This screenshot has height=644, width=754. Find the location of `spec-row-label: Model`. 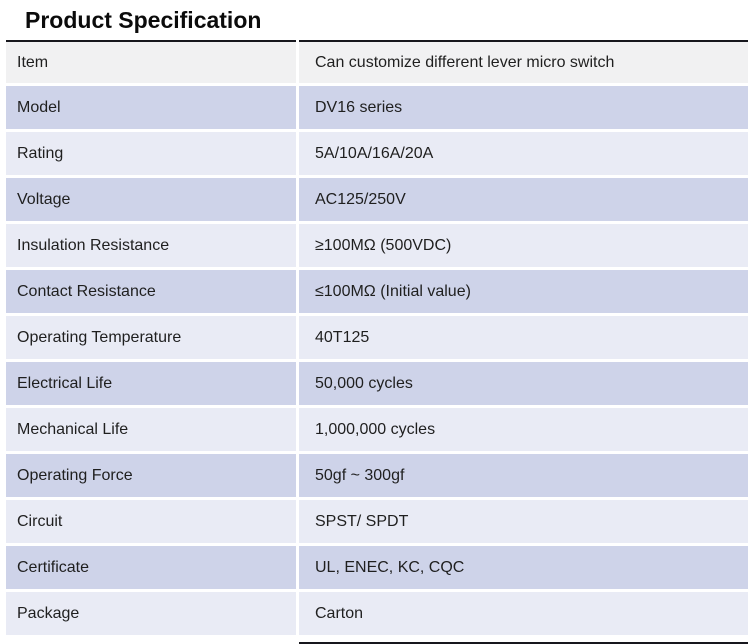

spec-row-label: Model is located at coordinates (151, 107).